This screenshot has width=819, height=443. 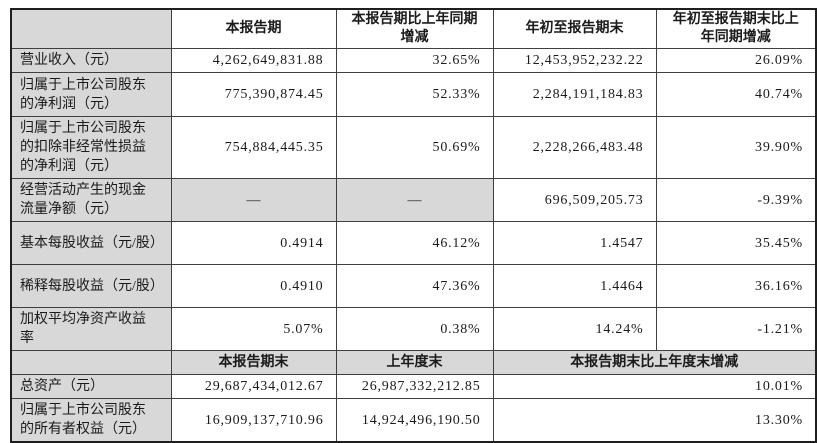 I want to click on value-cell: 1.4547, so click(x=574, y=243).